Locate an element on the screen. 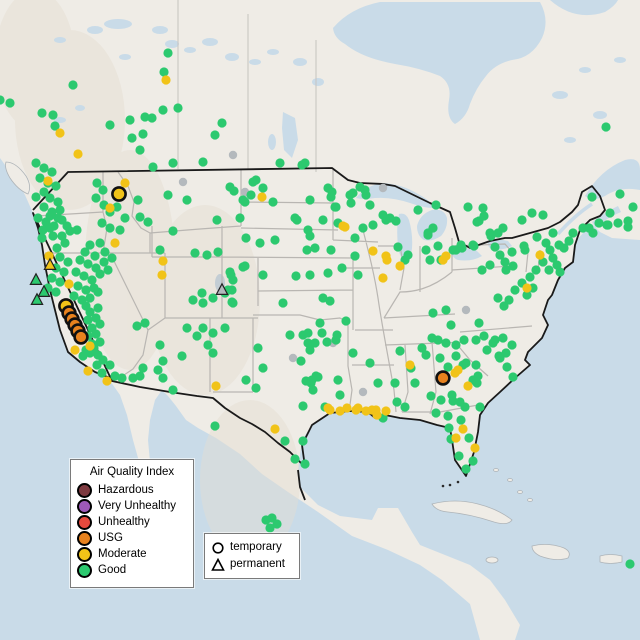  permanent-monitor-no_data is located at coordinates (222, 288).